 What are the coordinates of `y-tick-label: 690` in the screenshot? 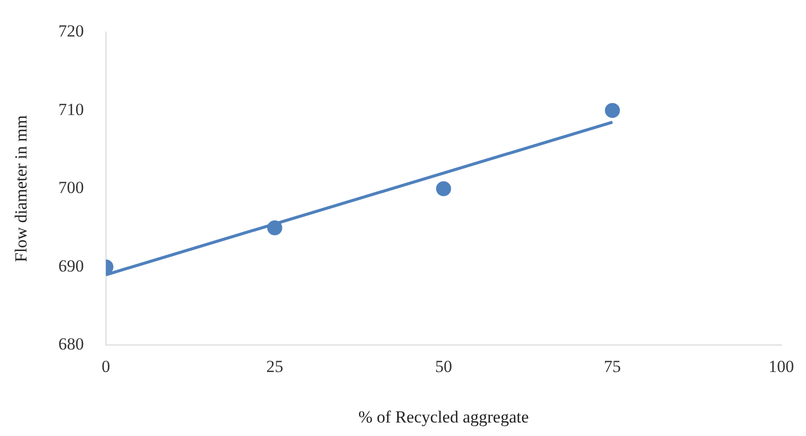 It's located at (71, 266).